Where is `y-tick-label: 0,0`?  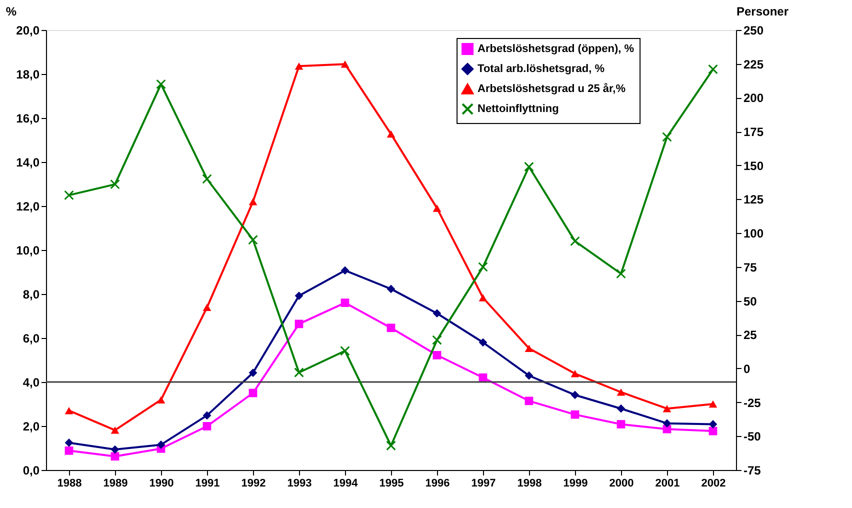 y-tick-label: 0,0 is located at coordinates (31, 471).